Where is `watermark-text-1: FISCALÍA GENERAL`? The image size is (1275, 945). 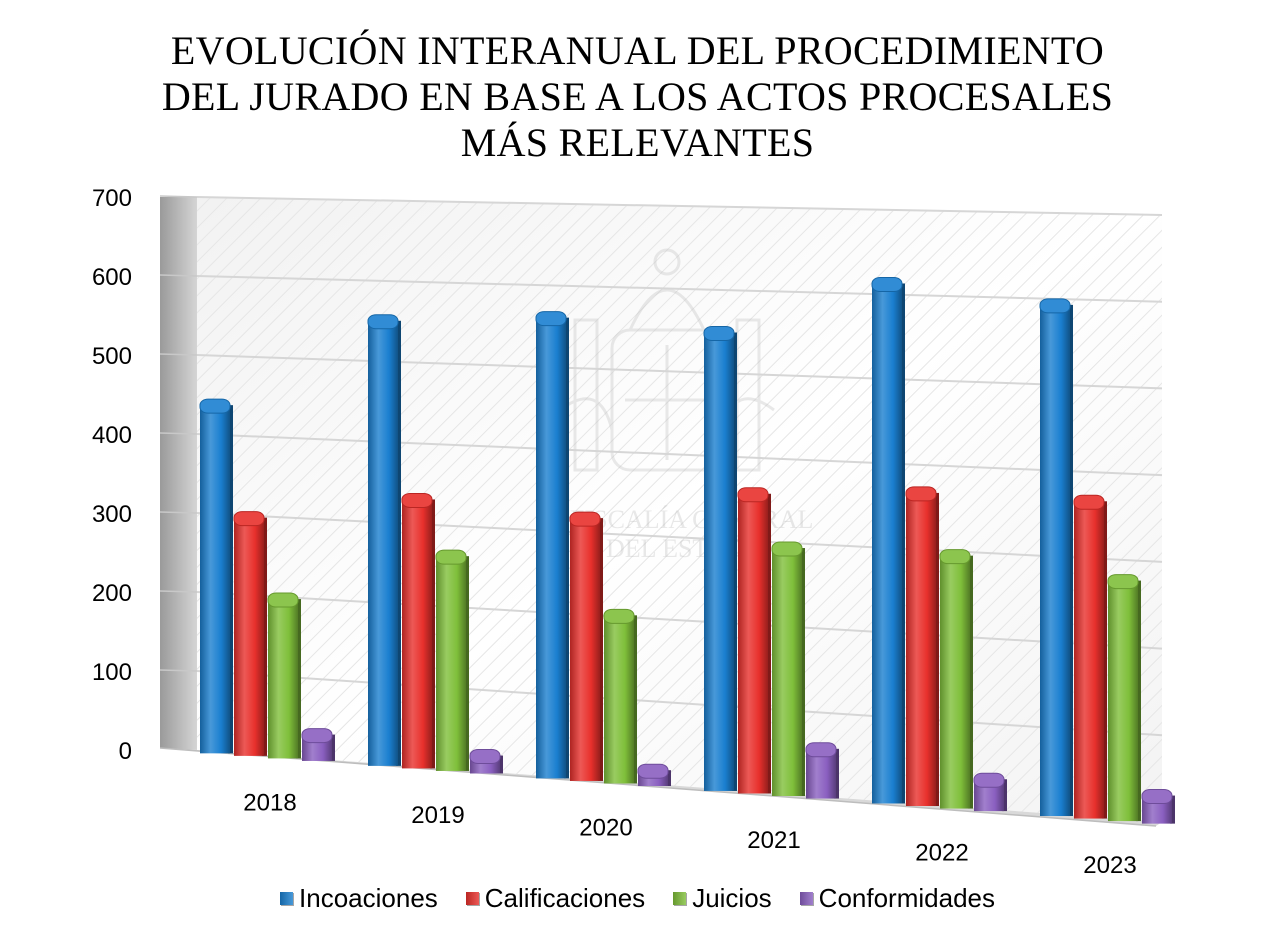 watermark-text-1: FISCALÍA GENERAL is located at coordinates (691, 519).